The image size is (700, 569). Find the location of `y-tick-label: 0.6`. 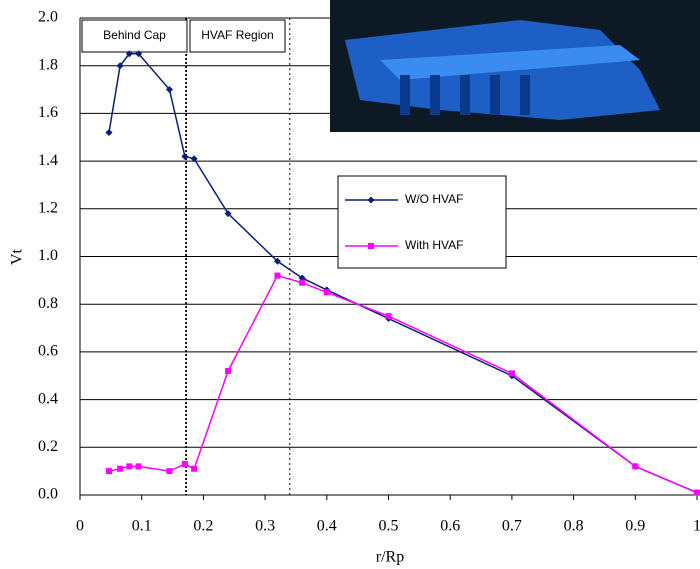

y-tick-label: 0.6 is located at coordinates (48, 351).